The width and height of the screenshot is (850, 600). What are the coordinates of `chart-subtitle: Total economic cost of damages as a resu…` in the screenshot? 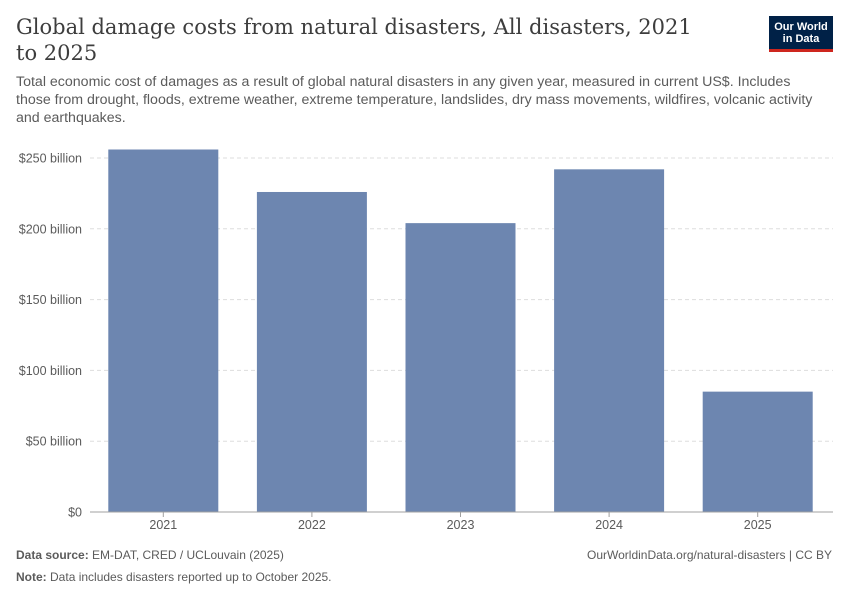 It's located at (414, 100).